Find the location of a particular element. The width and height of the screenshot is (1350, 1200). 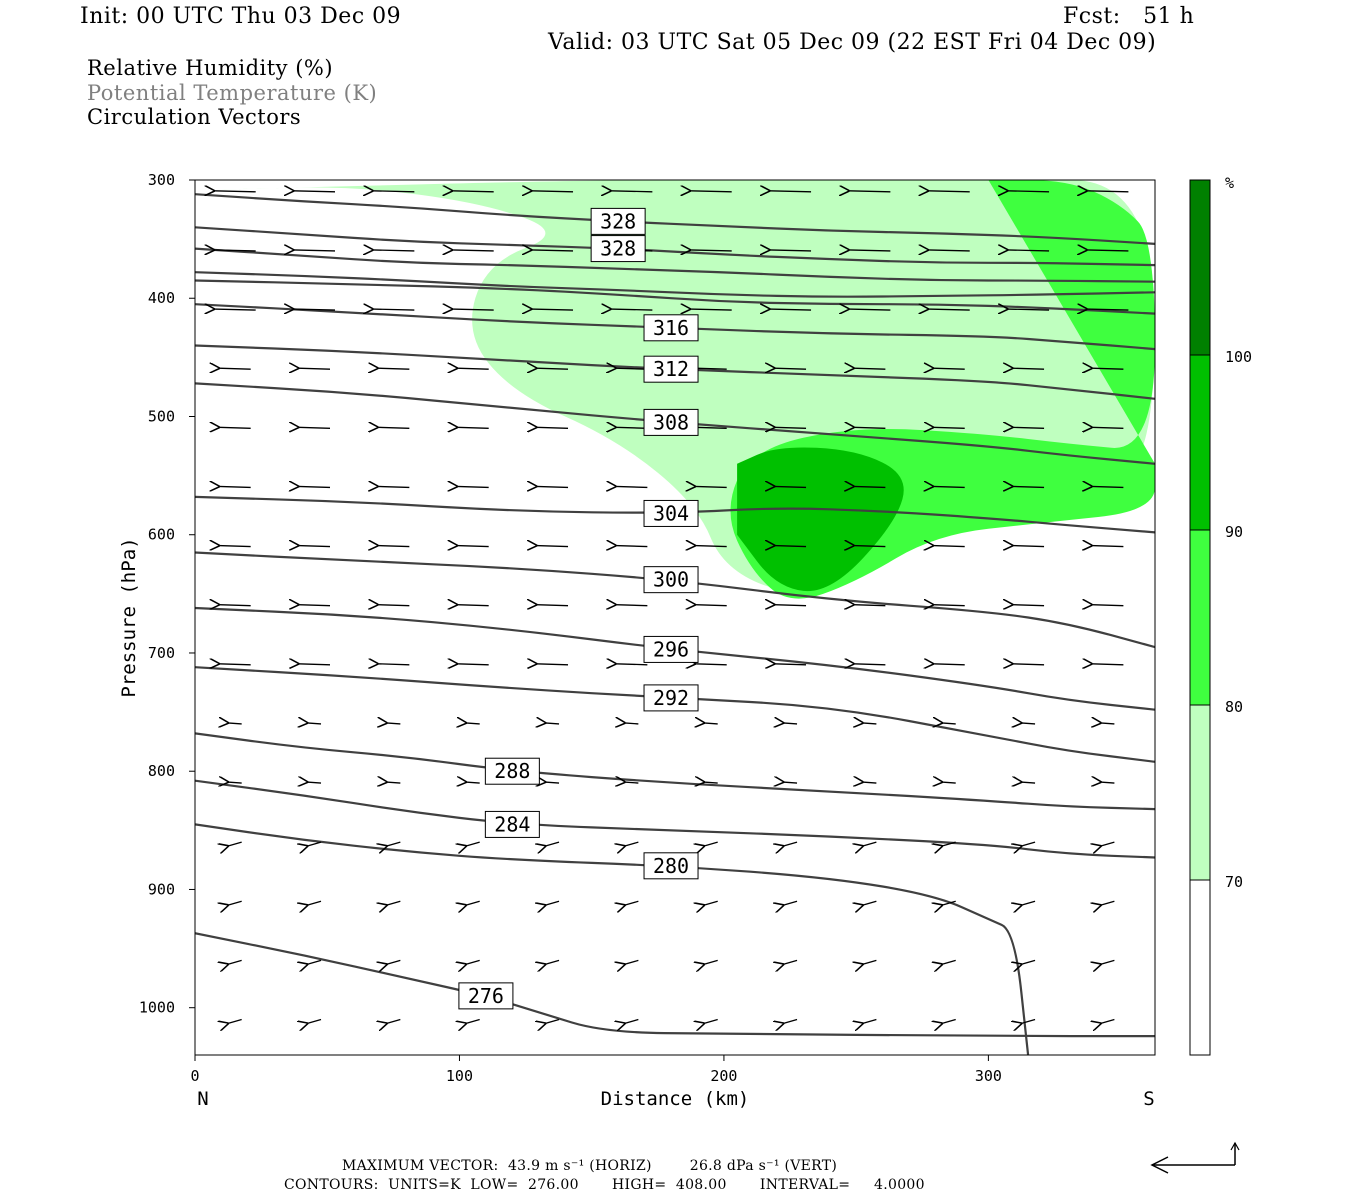

contour-label: 300 is located at coordinates (671, 580).